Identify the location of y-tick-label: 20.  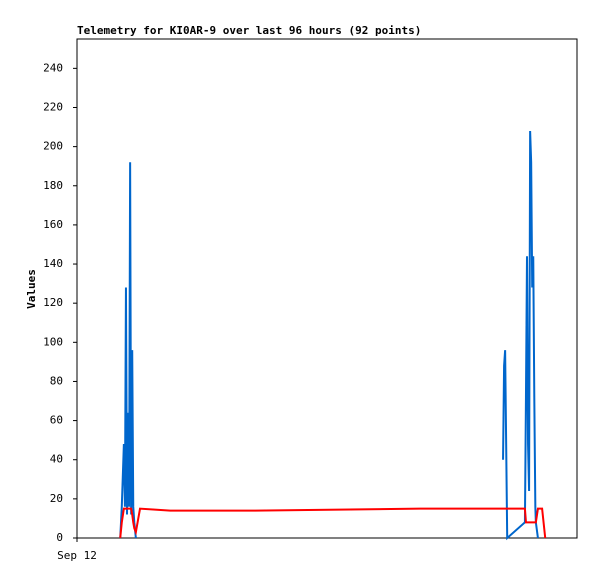
(56, 498).